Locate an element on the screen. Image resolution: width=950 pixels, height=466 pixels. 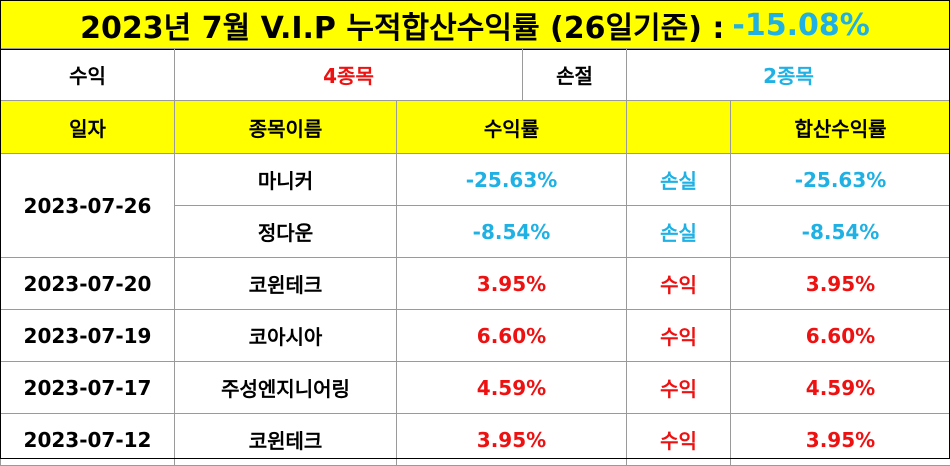
header-row: 일자 종목이름 수익률 합산수익률 is located at coordinates (475, 127).